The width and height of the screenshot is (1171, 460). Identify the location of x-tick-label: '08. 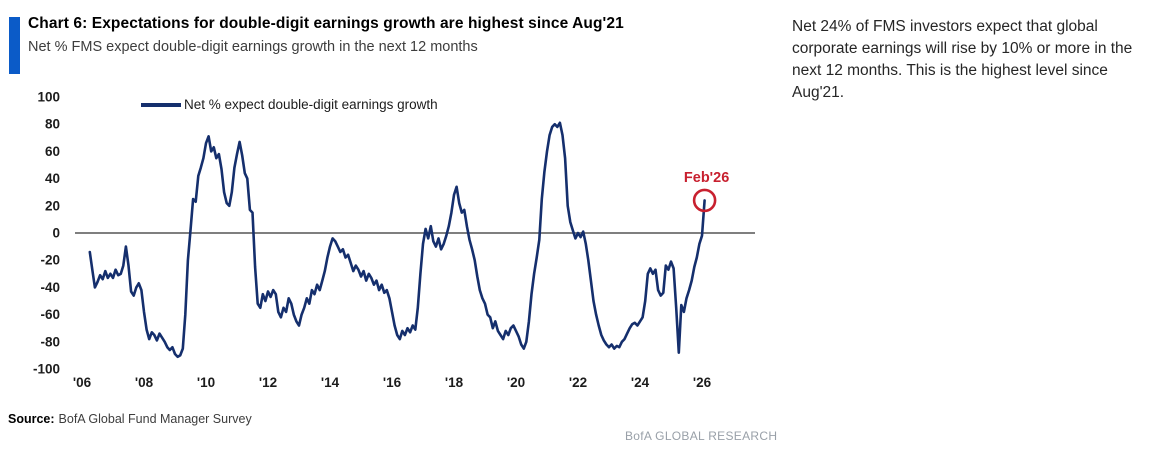
(144, 382).